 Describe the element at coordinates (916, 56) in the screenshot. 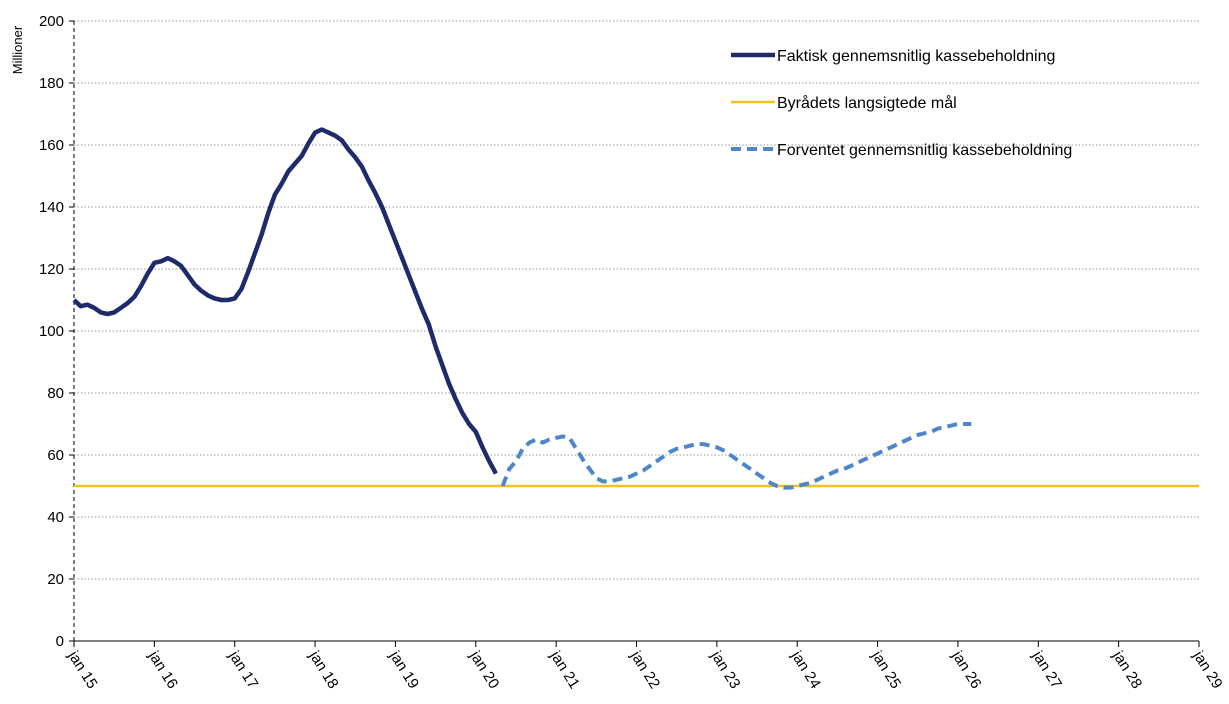

I see `legend-label: Faktisk gennemsnitlig kassebeholdning` at that location.